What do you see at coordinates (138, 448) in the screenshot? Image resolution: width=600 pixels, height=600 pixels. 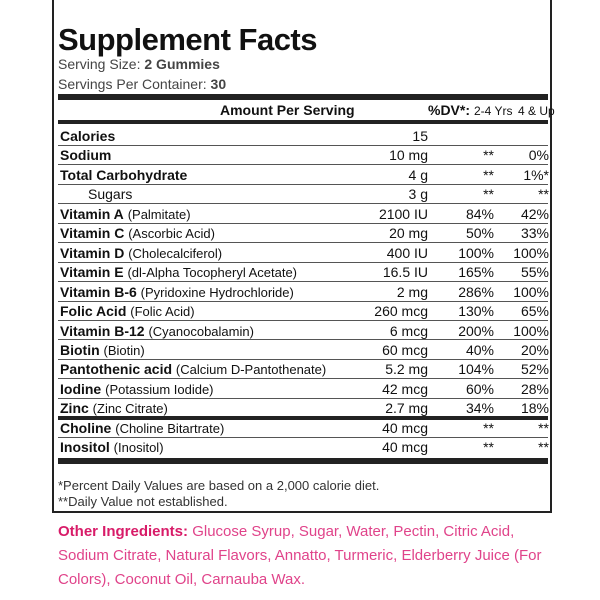 I see `nutrient-source: (Inositol)` at bounding box center [138, 448].